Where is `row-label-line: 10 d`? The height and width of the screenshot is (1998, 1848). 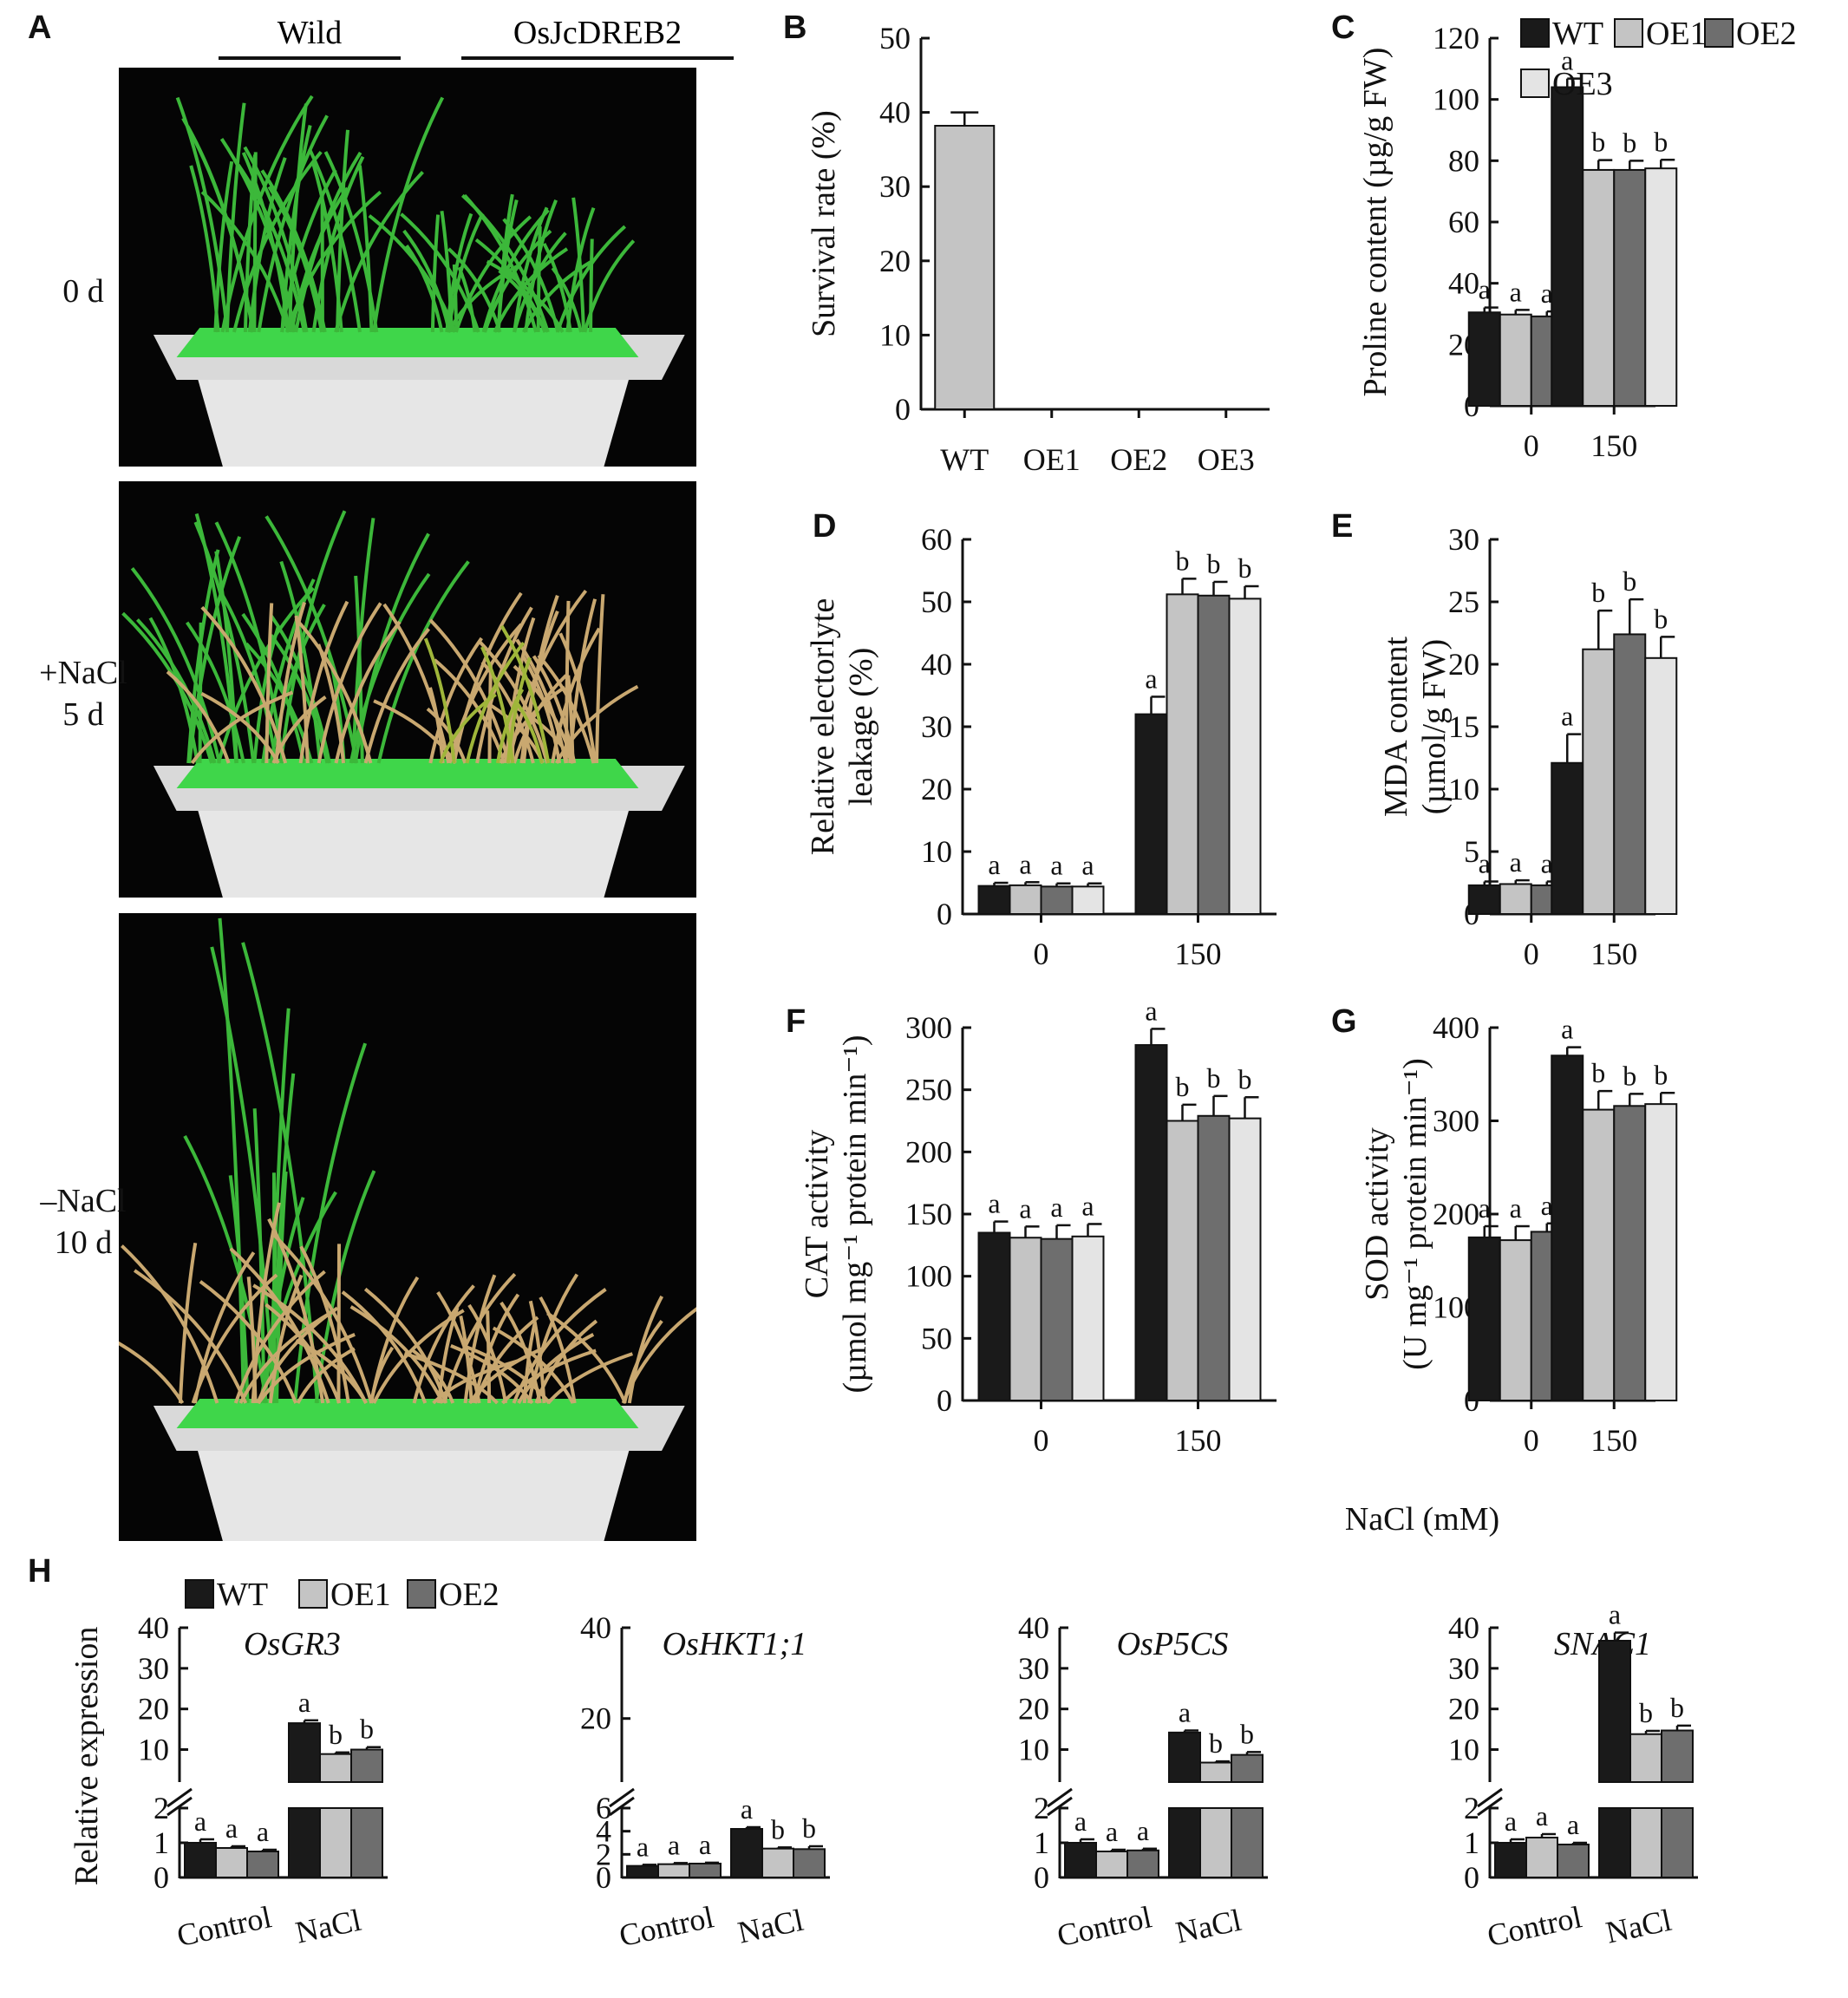 row-label-line: 10 d is located at coordinates (83, 1242).